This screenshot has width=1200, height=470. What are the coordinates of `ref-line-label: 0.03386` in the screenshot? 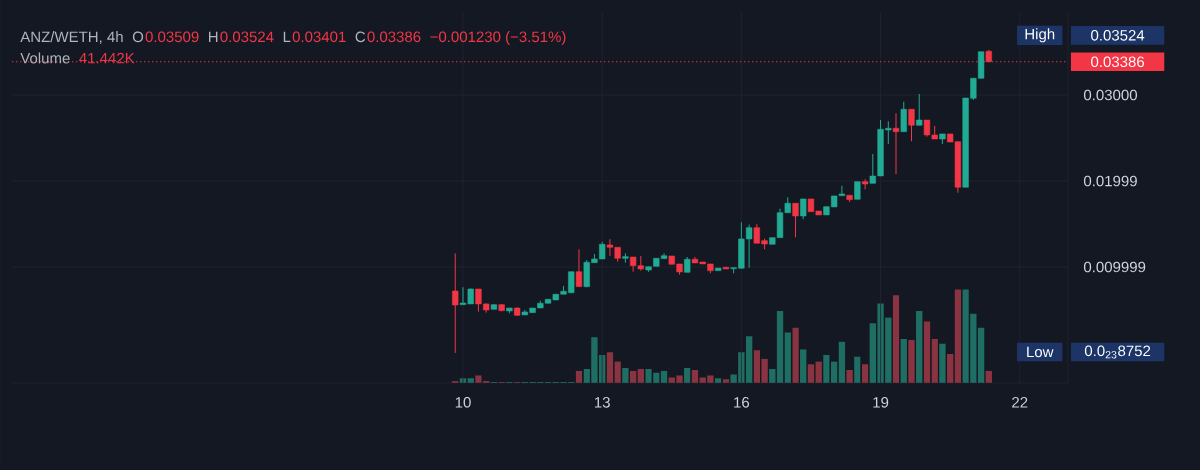 It's located at (1118, 62).